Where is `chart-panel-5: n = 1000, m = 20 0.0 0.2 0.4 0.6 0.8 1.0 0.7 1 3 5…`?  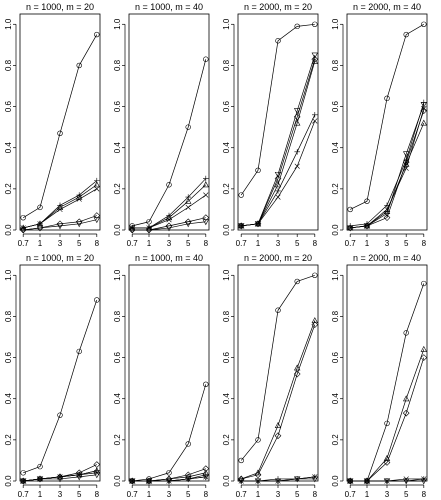 chart-panel-5: n = 1000, m = 20 0.0 0.2 0.4 0.6 0.8 1.0 0.7 1 3 5… is located at coordinates (52, 376).